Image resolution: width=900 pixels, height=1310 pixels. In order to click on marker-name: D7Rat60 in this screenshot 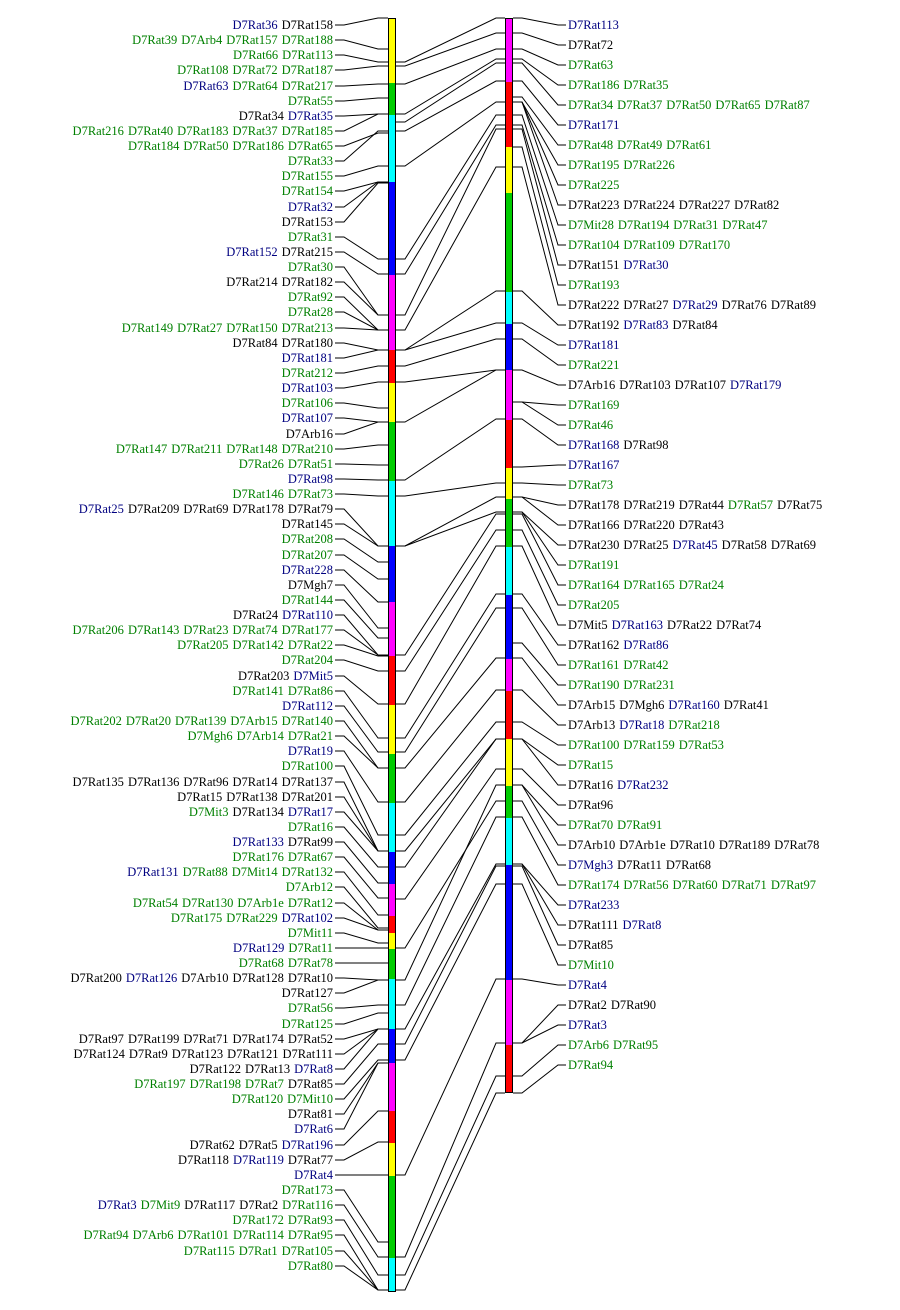, I will do `click(695, 885)`.